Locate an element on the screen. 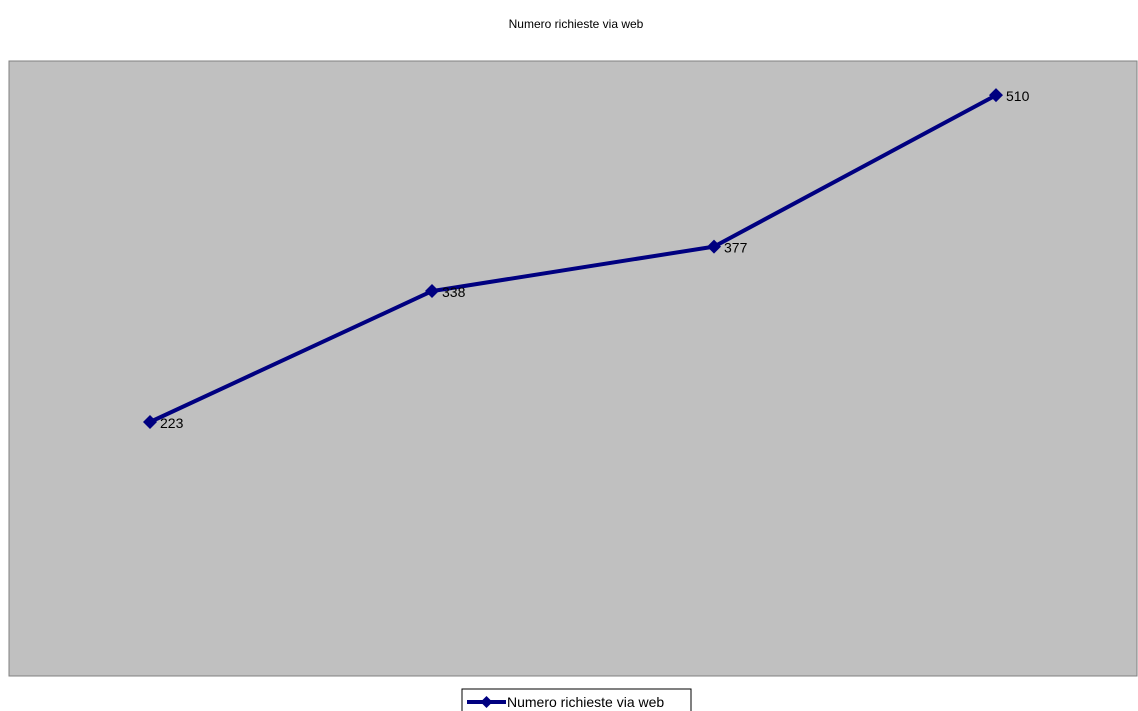 This screenshot has width=1138, height=711. legend-series-label: Numero richieste via web is located at coordinates (585, 702).